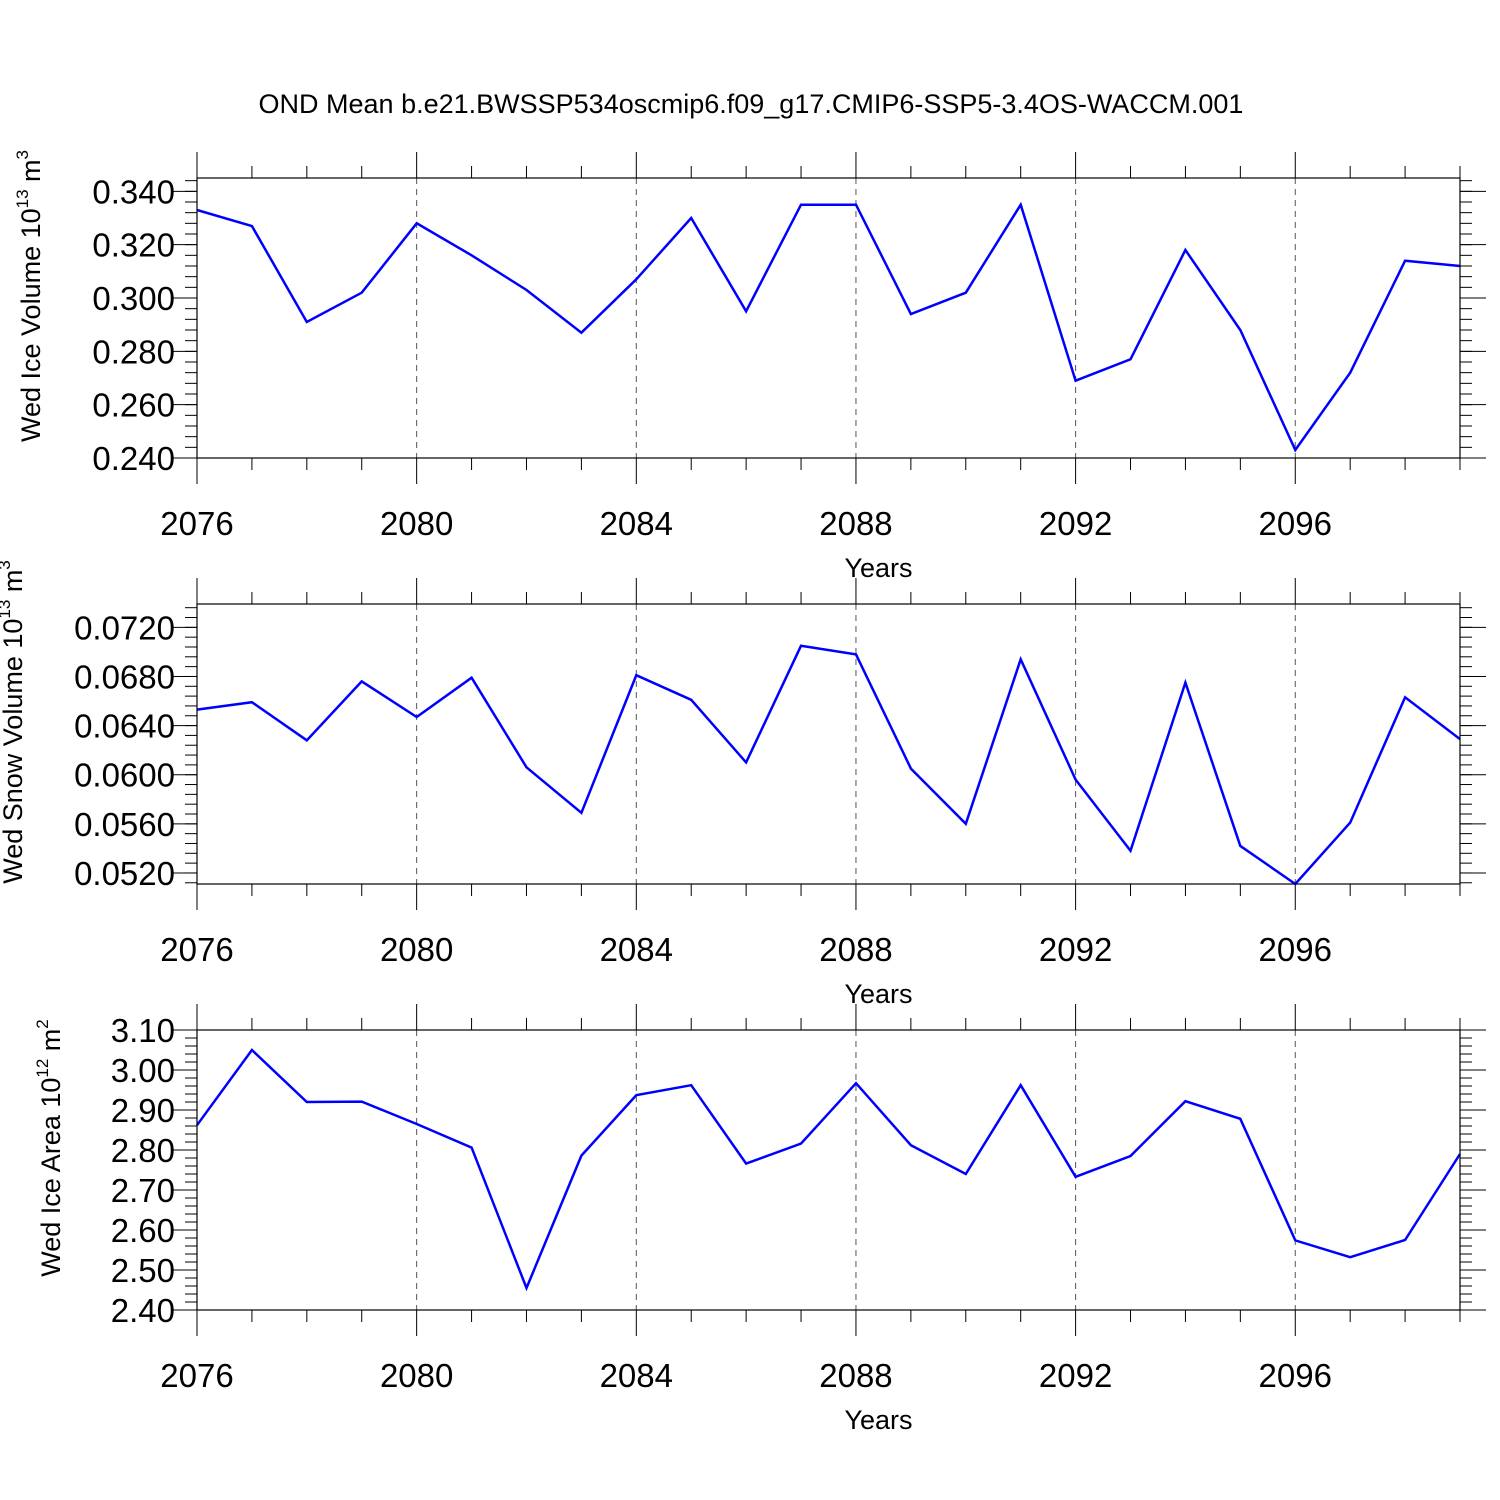 This screenshot has height=1500, width=1500. I want to click on y-axis-title-text: Wed Snow Volume 10, so click(14, 751).